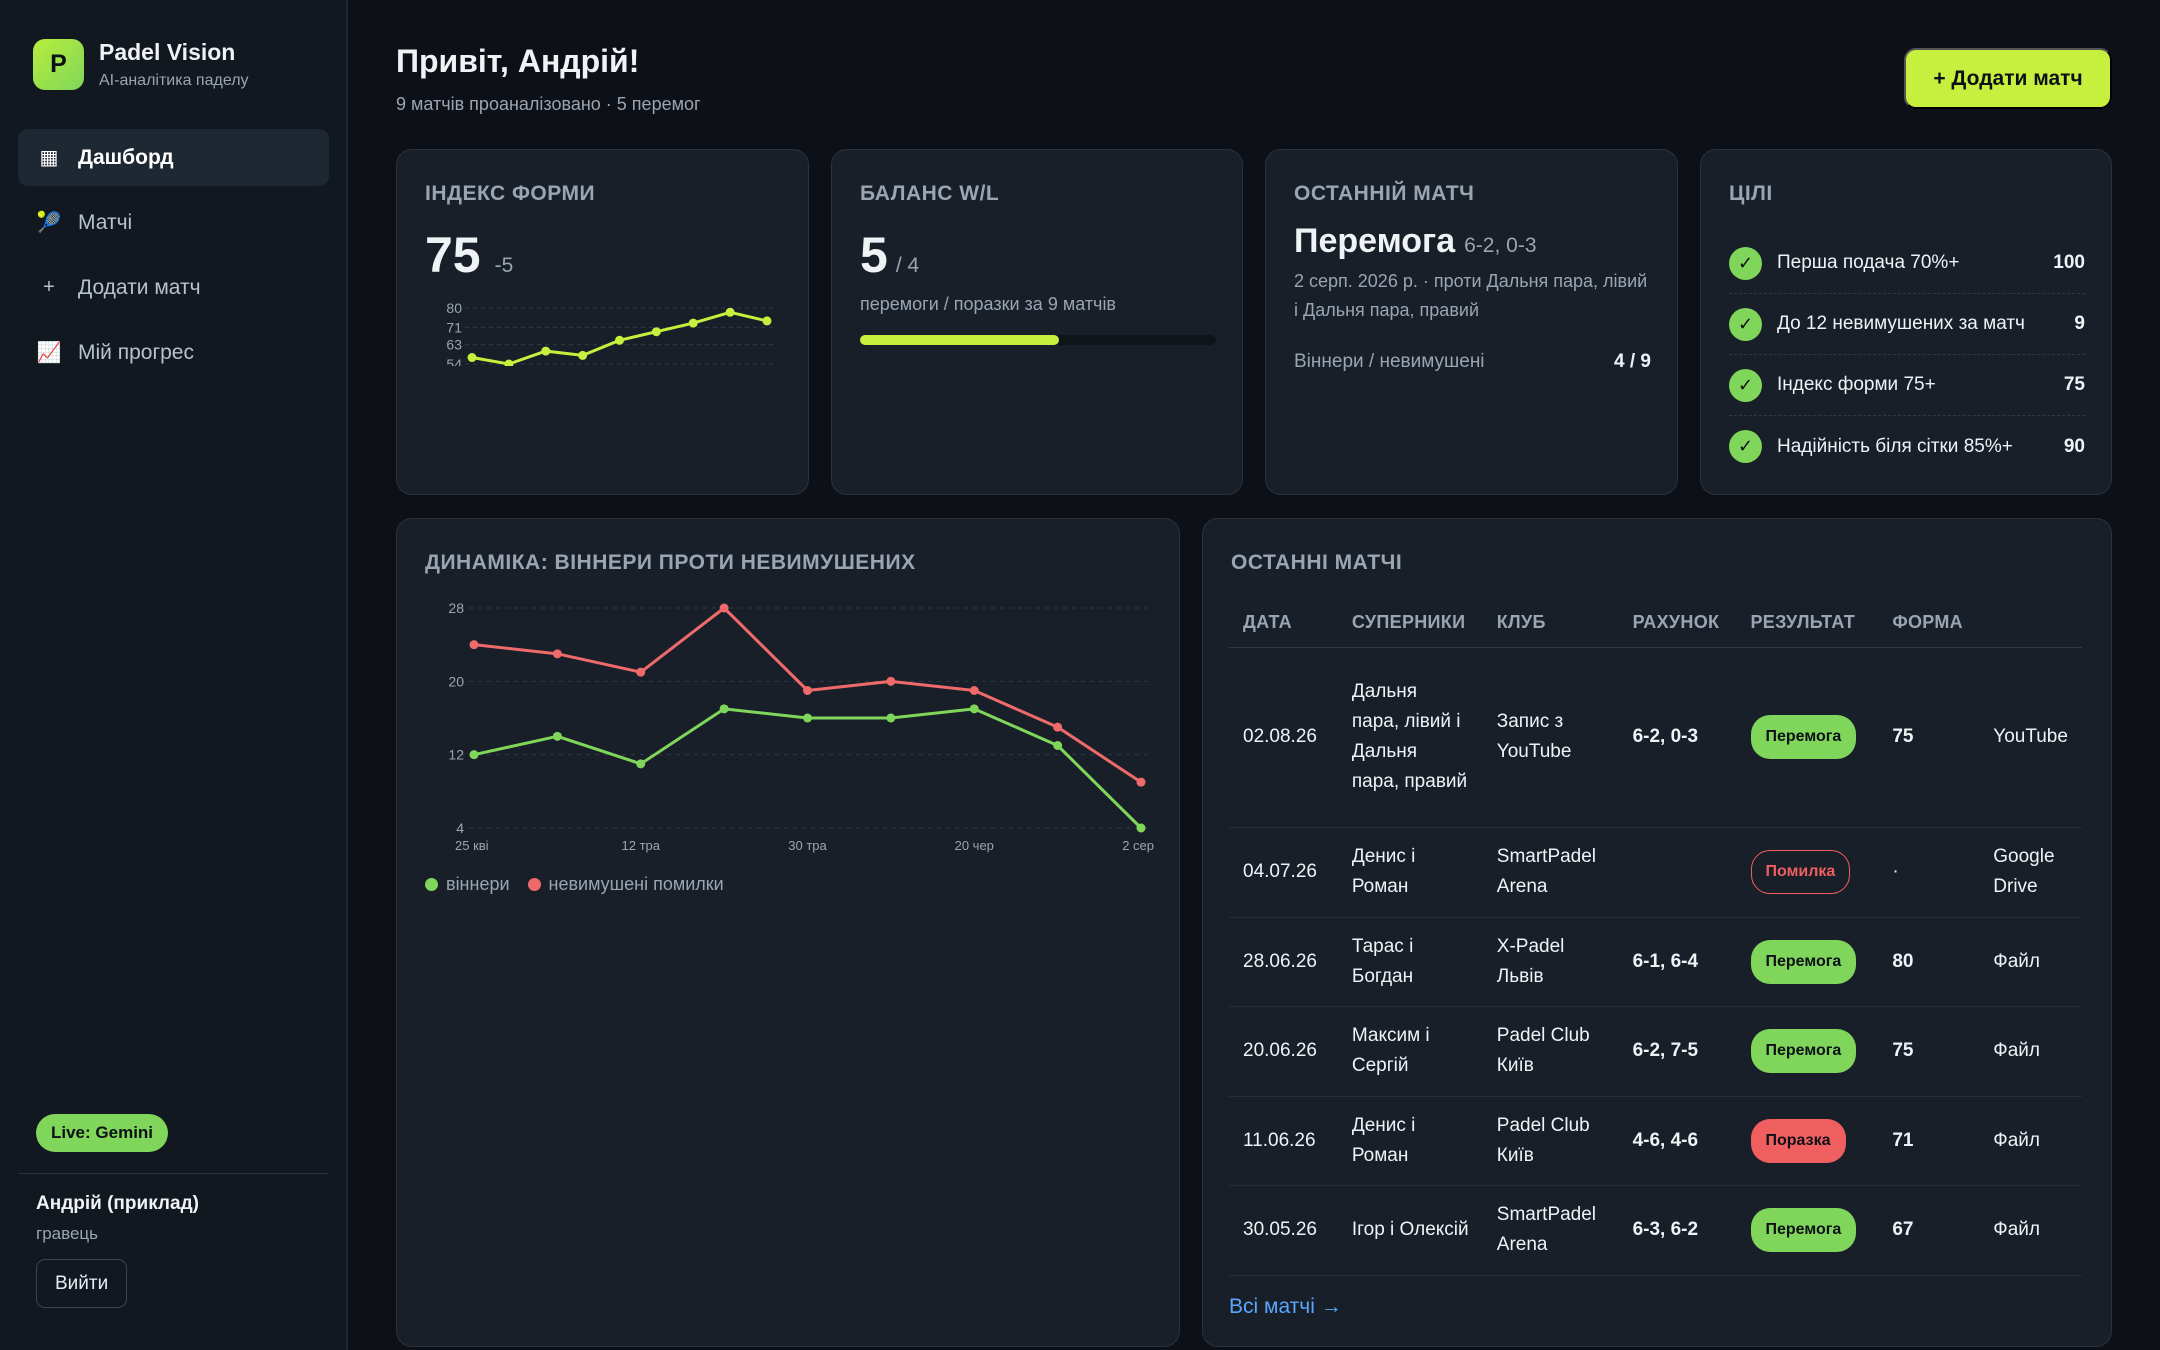 This screenshot has width=2160, height=1350. Describe the element at coordinates (2008, 78) in the screenshot. I see `add-match-button: + Додати матч` at that location.